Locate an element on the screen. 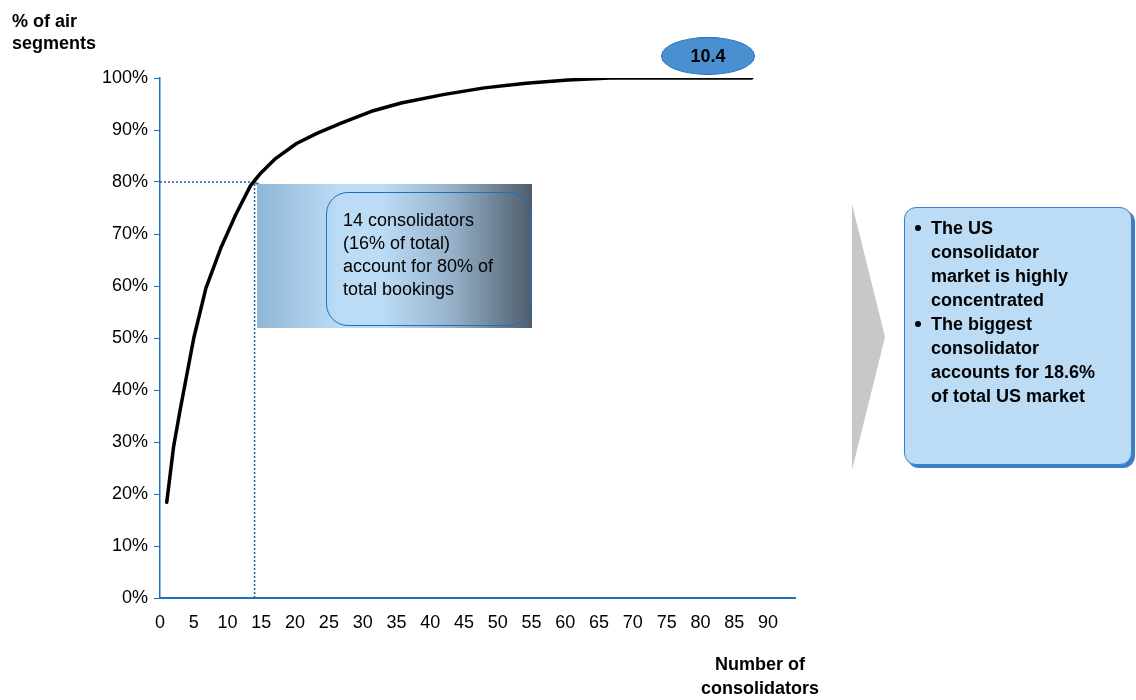 The height and width of the screenshot is (700, 1136). y-axis-title: % of air segments is located at coordinates (55, 32).